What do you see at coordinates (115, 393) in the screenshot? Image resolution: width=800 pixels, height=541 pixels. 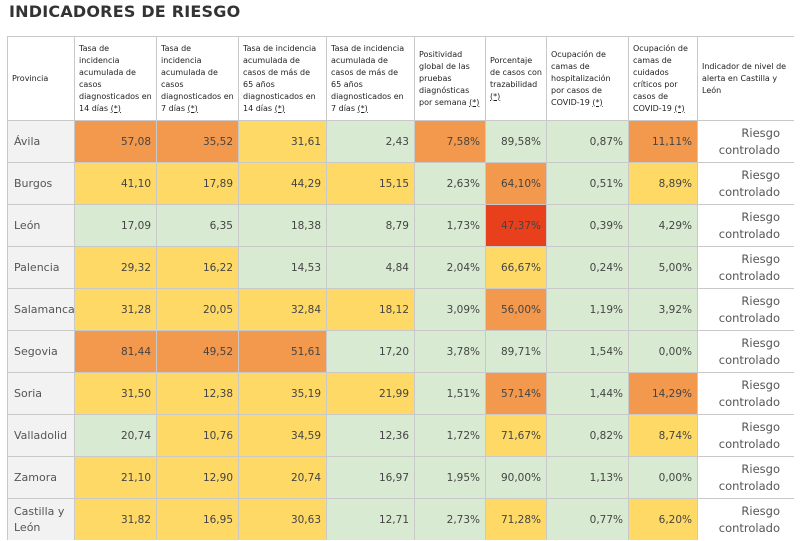 I see `indicator-cell: 31,50` at bounding box center [115, 393].